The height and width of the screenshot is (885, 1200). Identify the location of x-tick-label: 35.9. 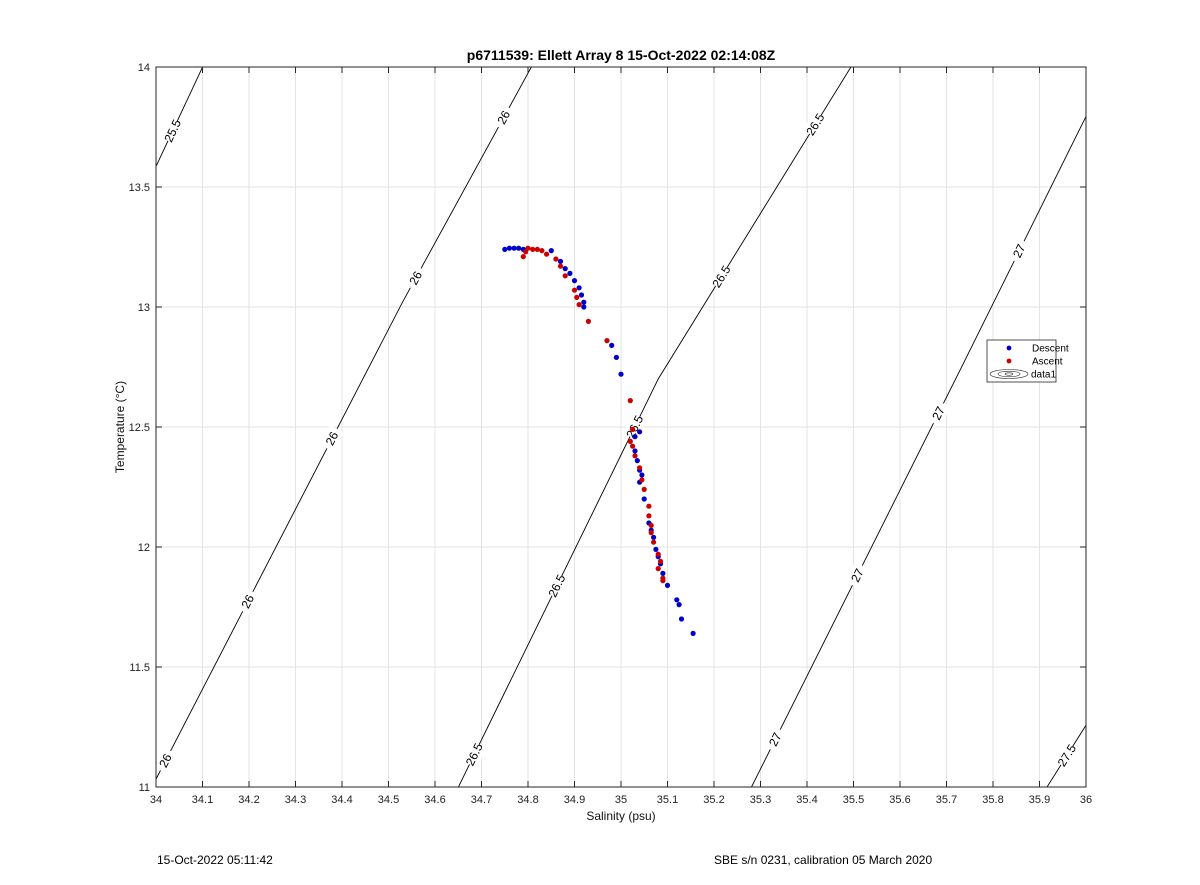
(1039, 800).